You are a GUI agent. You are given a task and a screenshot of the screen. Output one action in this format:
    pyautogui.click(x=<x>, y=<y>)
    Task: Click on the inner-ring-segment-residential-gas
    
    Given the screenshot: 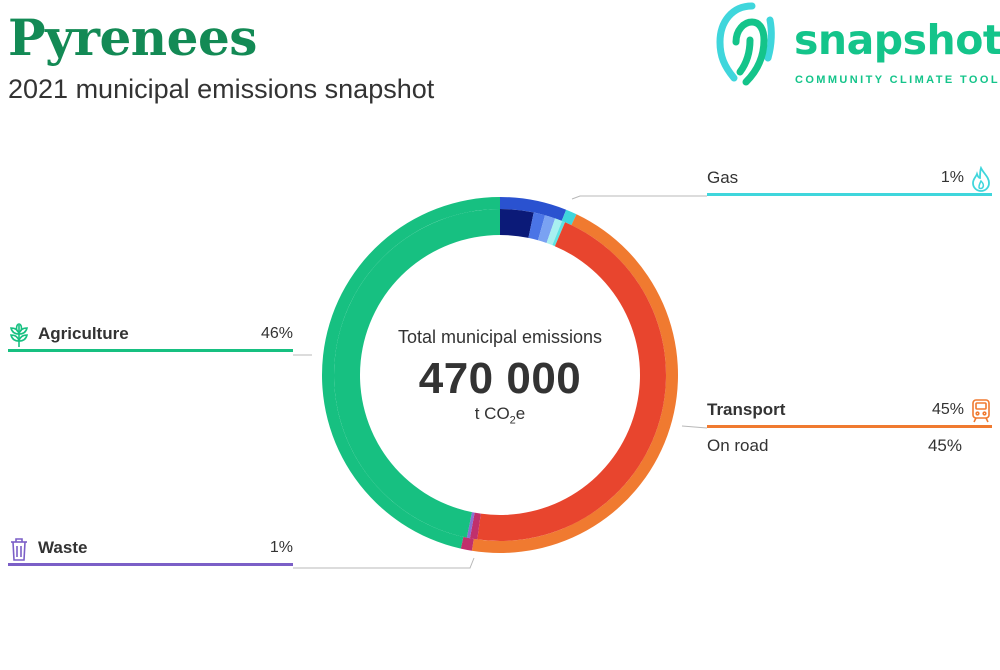 What is the action you would take?
    pyautogui.click(x=554, y=232)
    